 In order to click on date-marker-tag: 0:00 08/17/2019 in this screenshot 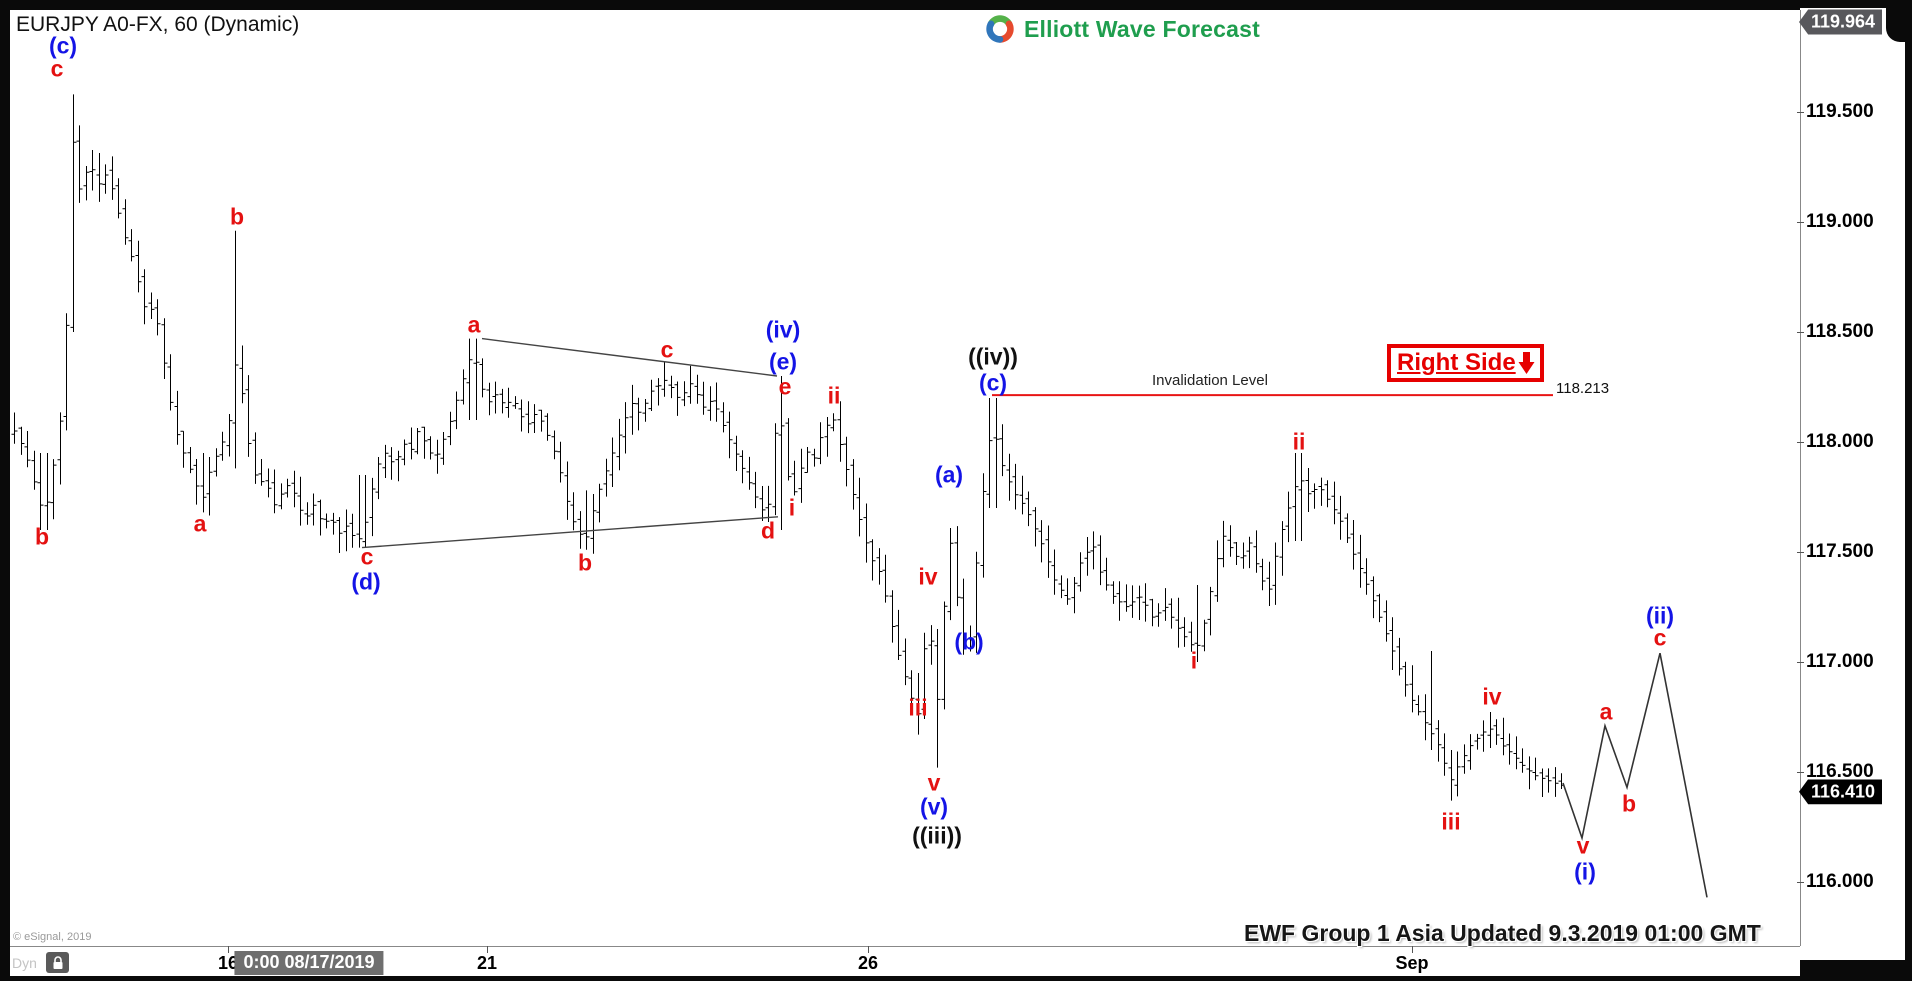, I will do `click(309, 963)`.